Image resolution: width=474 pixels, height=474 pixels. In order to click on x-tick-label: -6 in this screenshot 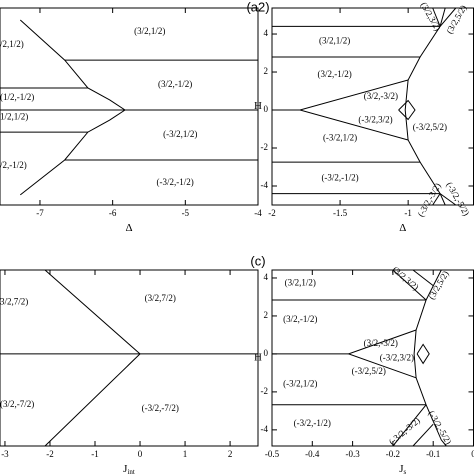, I will do `click(113, 213)`.